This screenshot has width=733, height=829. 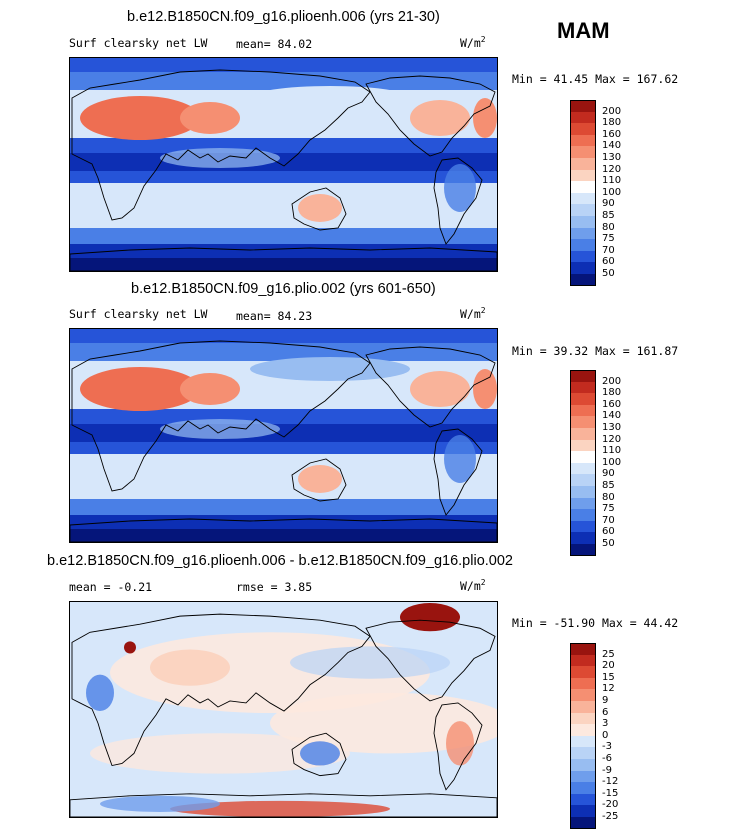 What do you see at coordinates (608, 532) in the screenshot?
I see `colorbar-tick-label: 60` at bounding box center [608, 532].